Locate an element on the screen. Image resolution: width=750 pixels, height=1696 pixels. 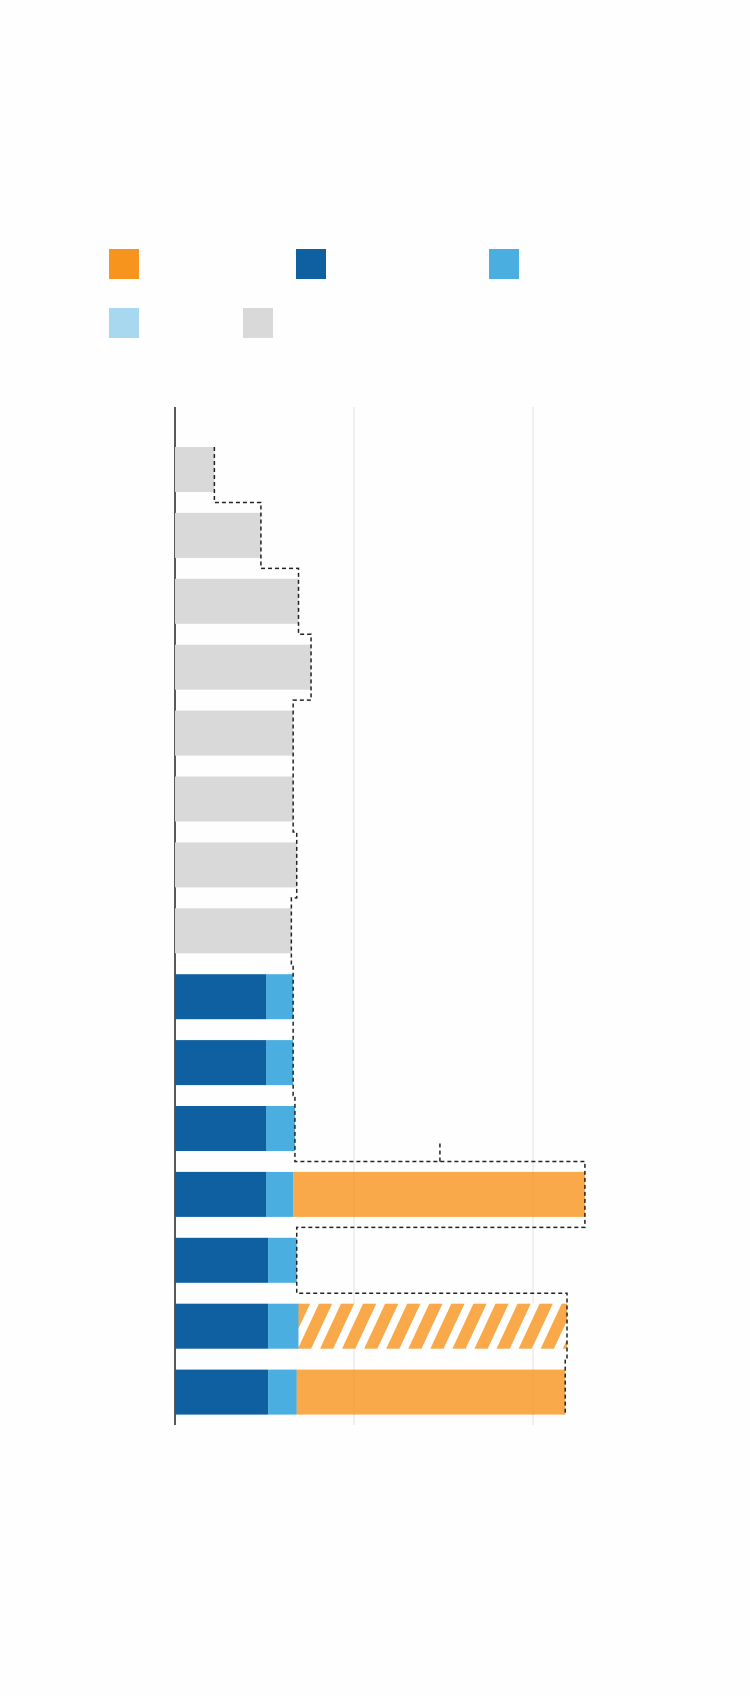
legend is located at coordinates (314, 293).